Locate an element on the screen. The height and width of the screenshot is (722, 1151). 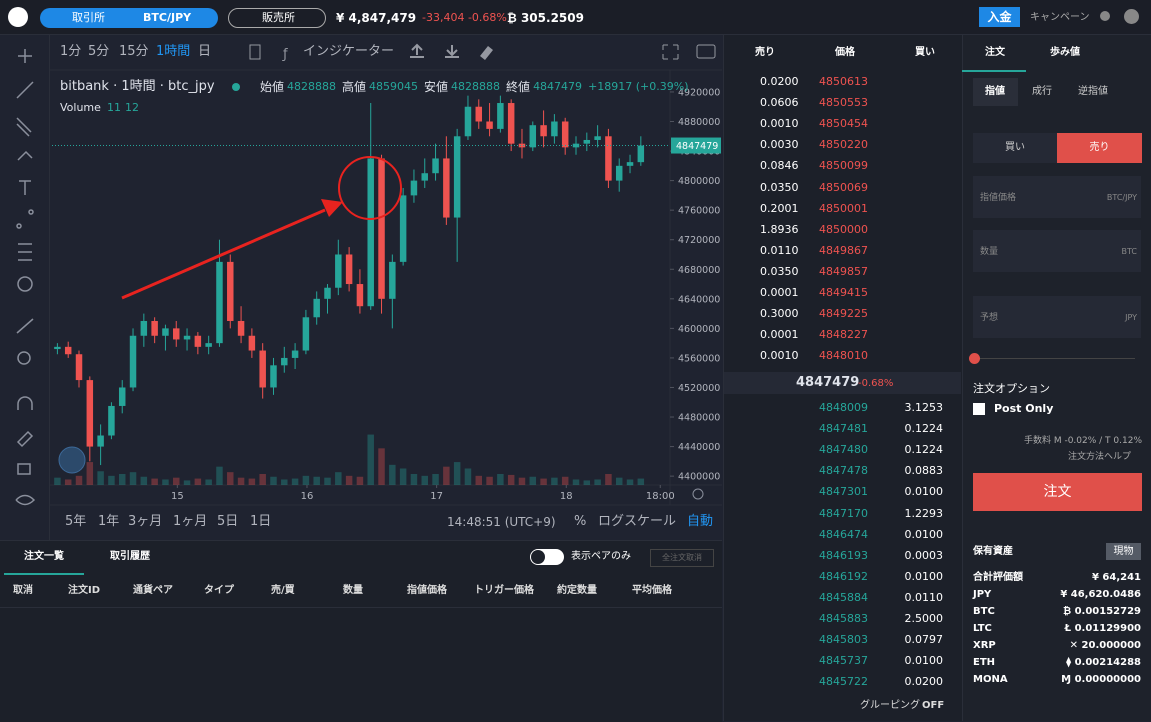
pair-toggle-knob is located at coordinates (538, 557).